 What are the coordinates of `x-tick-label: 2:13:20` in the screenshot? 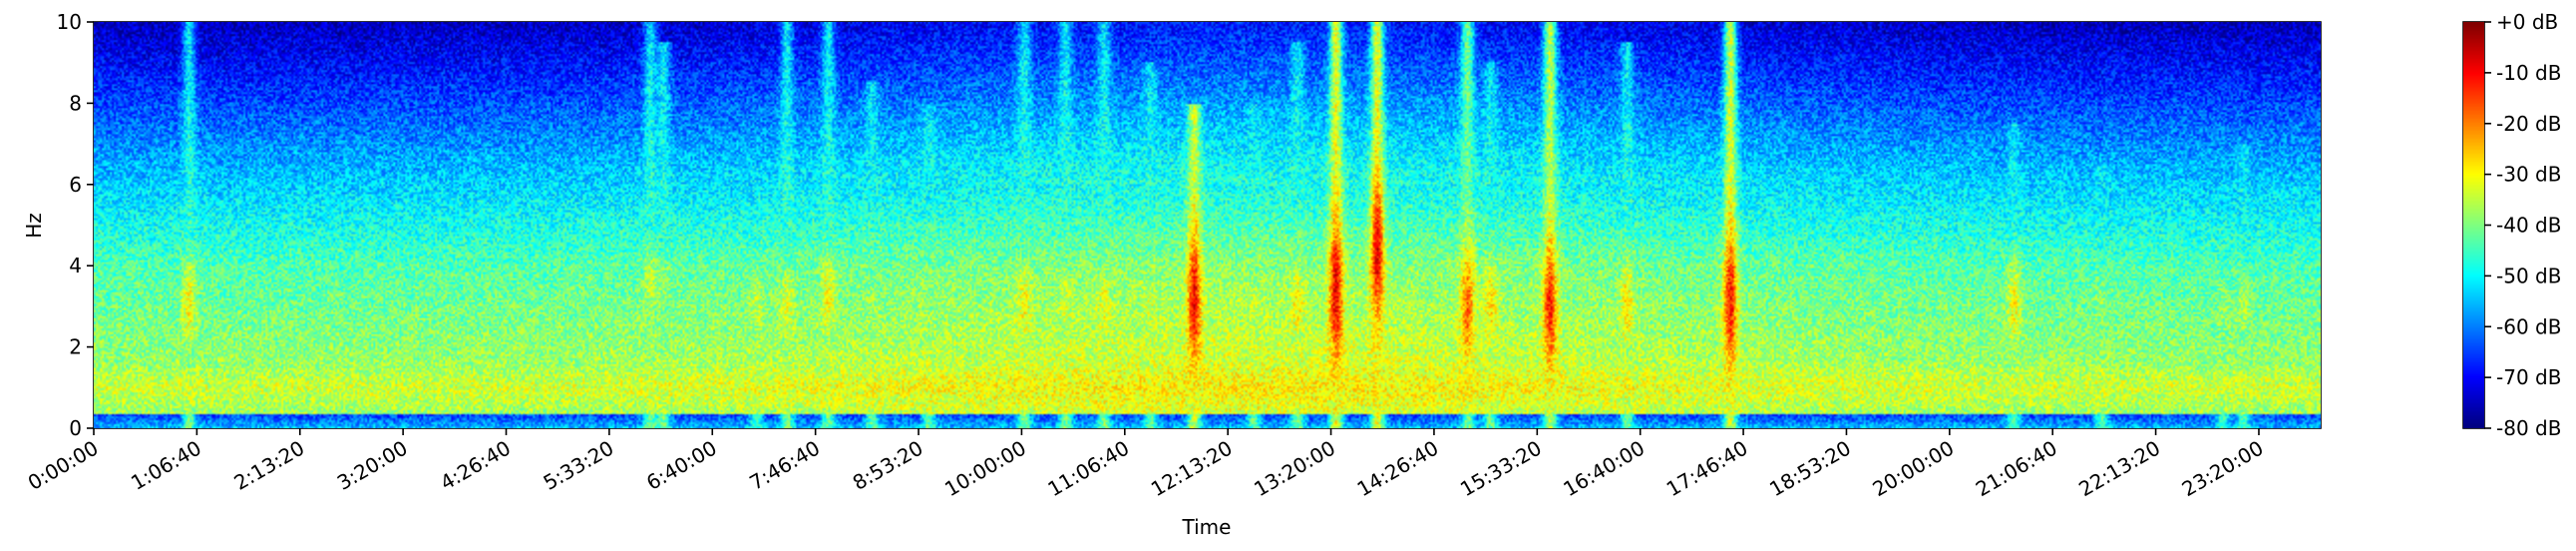 It's located at (269, 465).